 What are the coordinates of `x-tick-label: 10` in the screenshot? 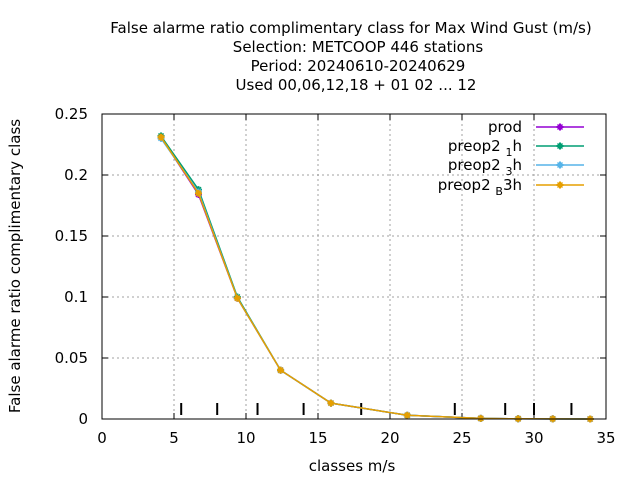 It's located at (245, 438).